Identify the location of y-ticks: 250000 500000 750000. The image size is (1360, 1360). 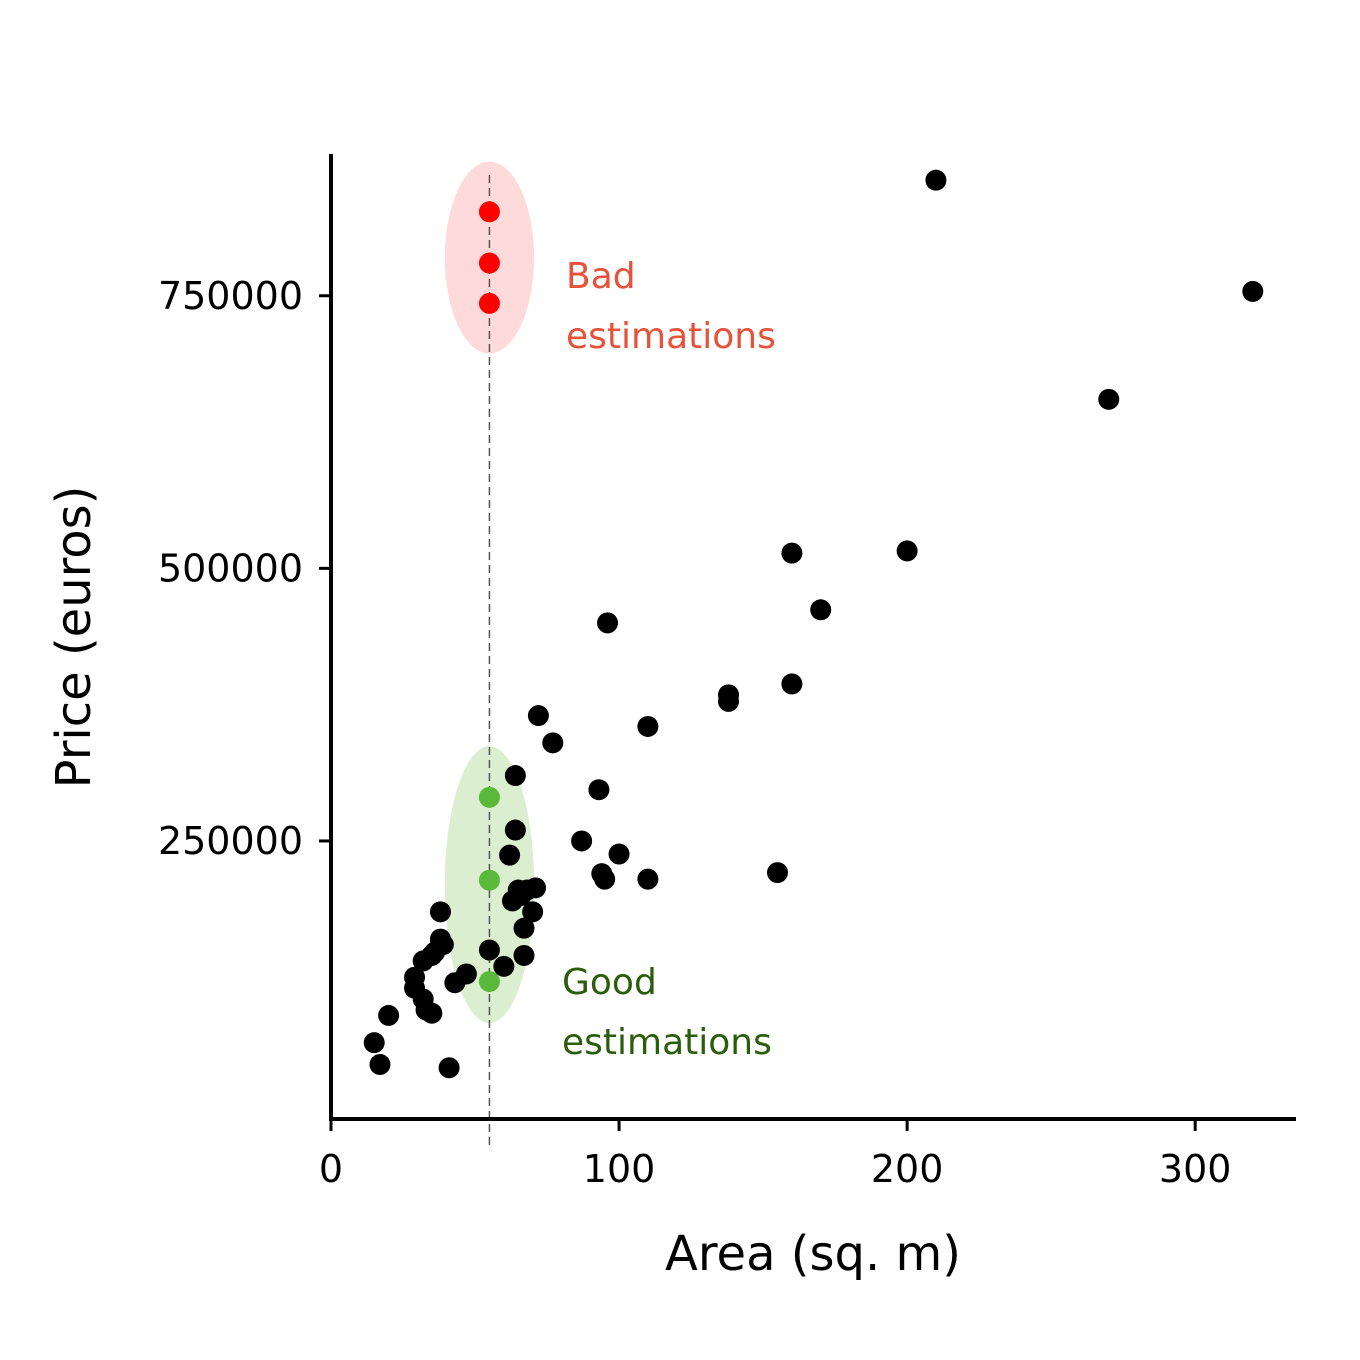
(244, 568).